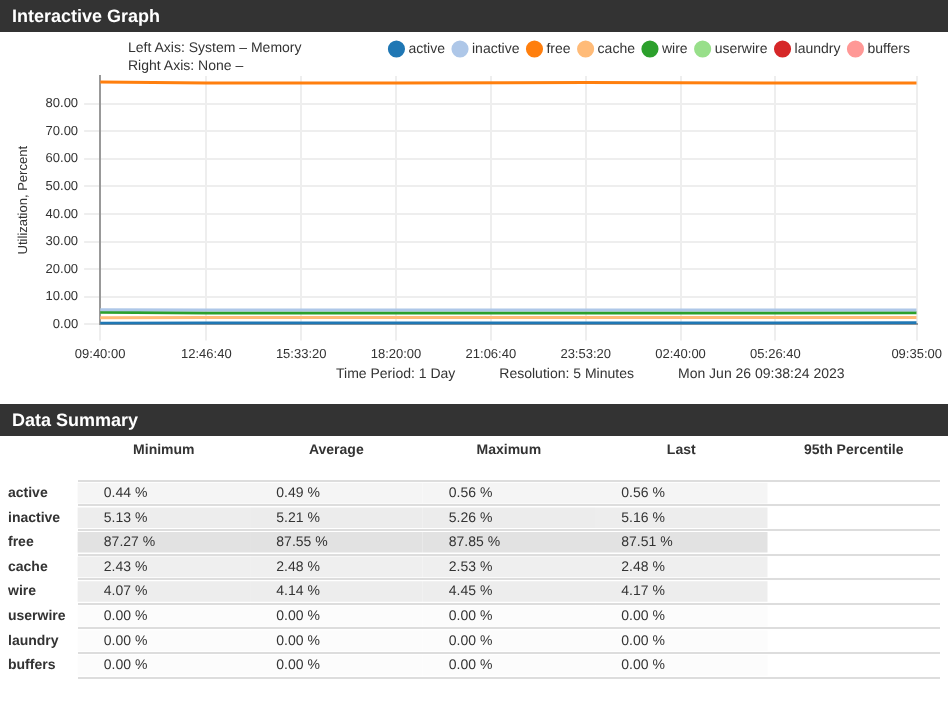  I want to click on chart-title: Interactive Graph, so click(474, 16).